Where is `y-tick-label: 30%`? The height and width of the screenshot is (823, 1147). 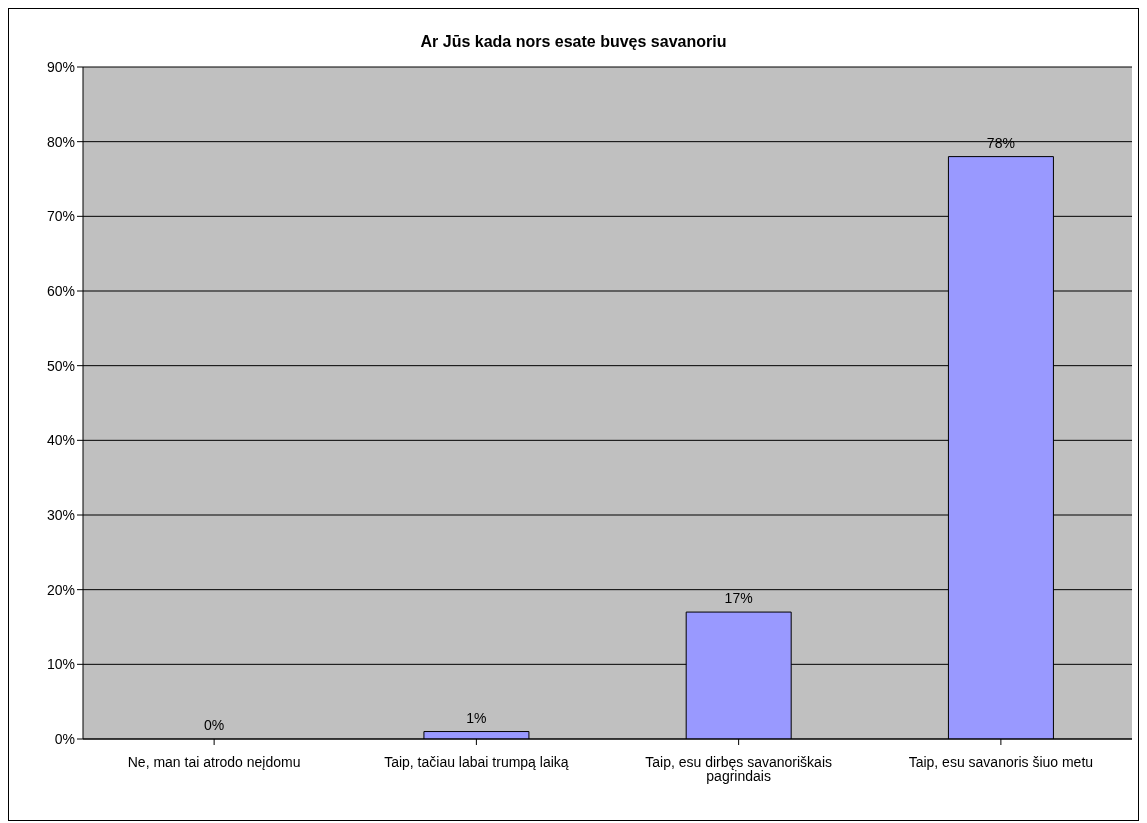
y-tick-label: 30% is located at coordinates (60, 514).